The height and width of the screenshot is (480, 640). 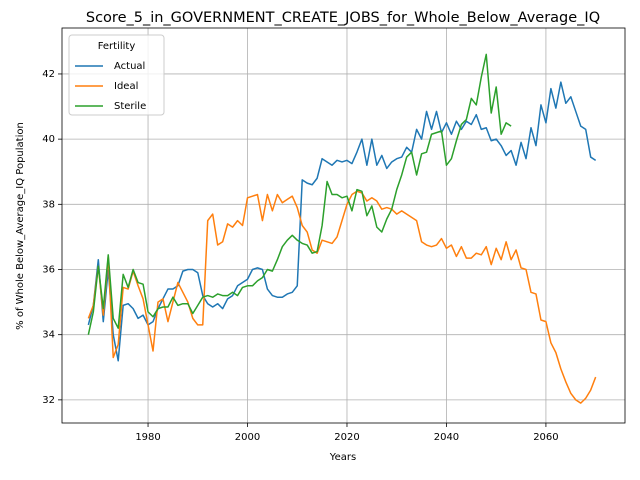 What do you see at coordinates (48, 204) in the screenshot?
I see `y-tick-label: 38` at bounding box center [48, 204].